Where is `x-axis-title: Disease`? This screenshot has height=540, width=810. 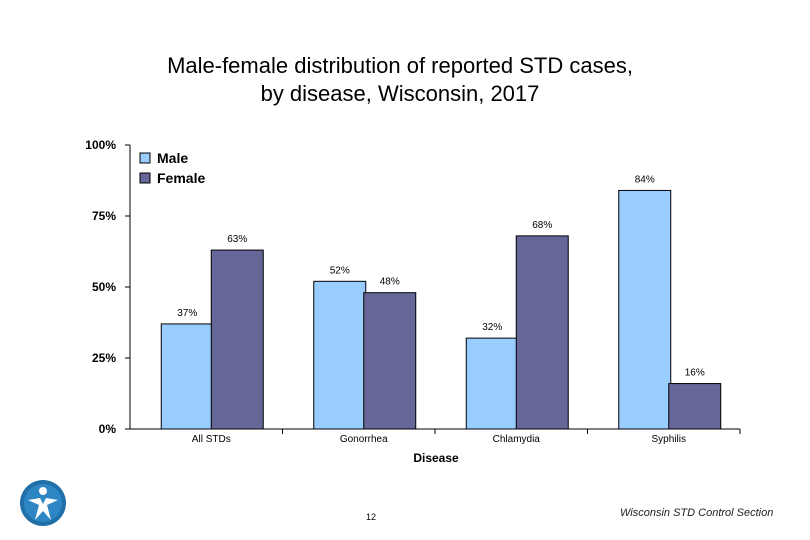 x-axis-title: Disease is located at coordinates (436, 458).